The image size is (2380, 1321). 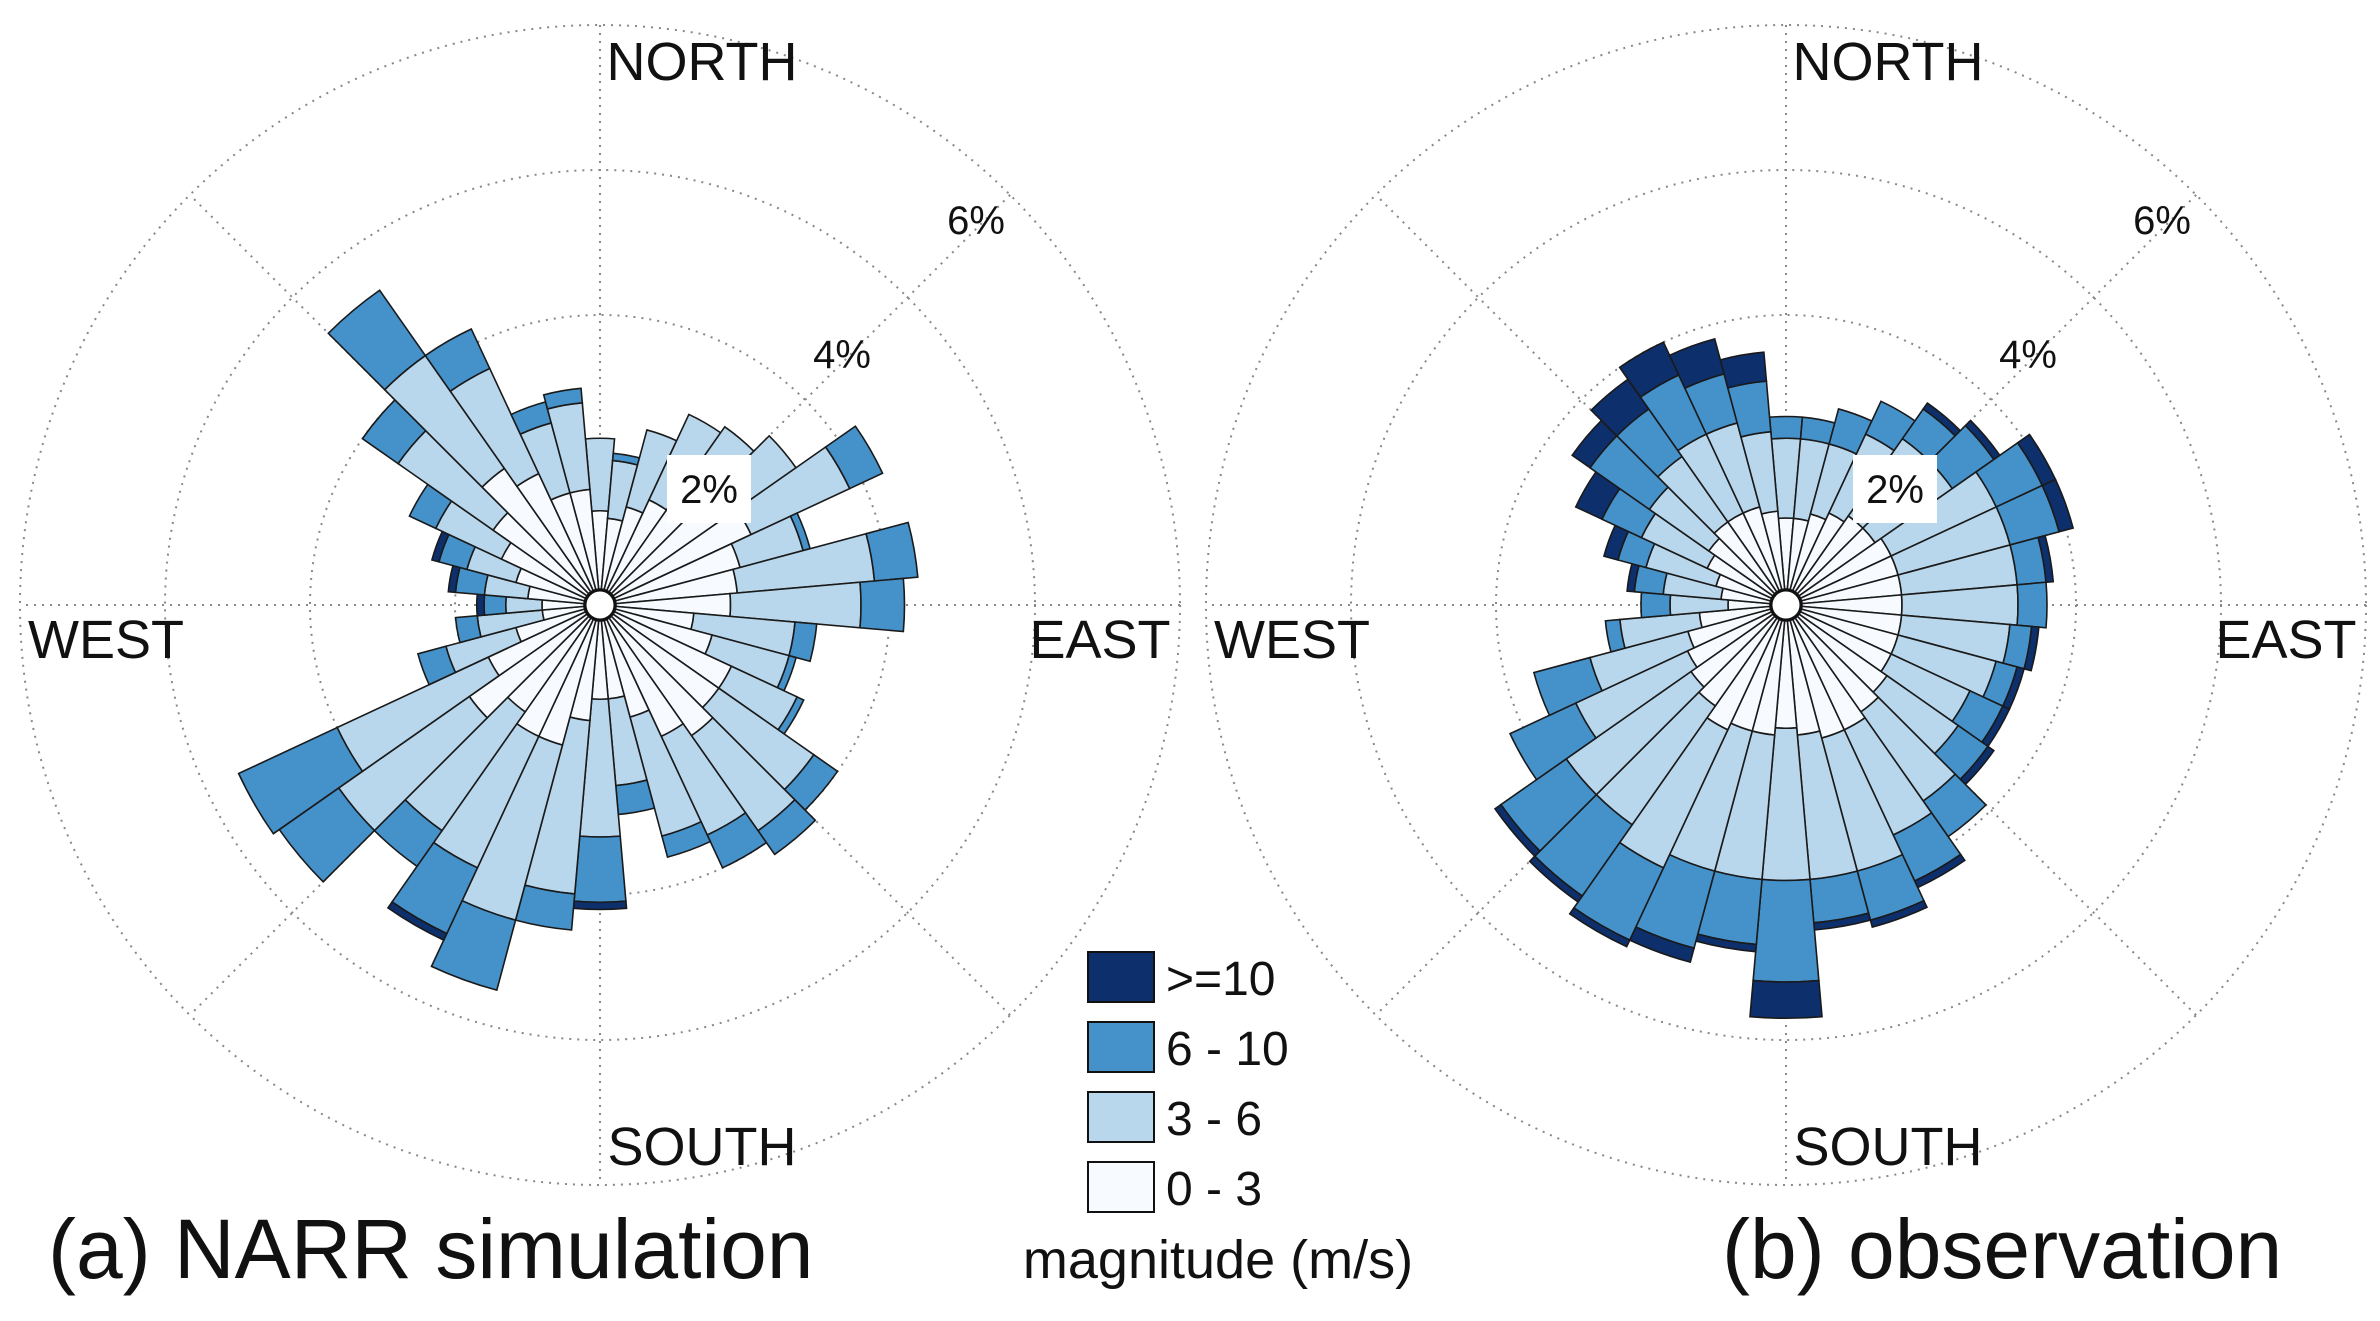 What do you see at coordinates (2046, 559) in the screenshot?
I see `wind-sector-b-80deg-bin3` at bounding box center [2046, 559].